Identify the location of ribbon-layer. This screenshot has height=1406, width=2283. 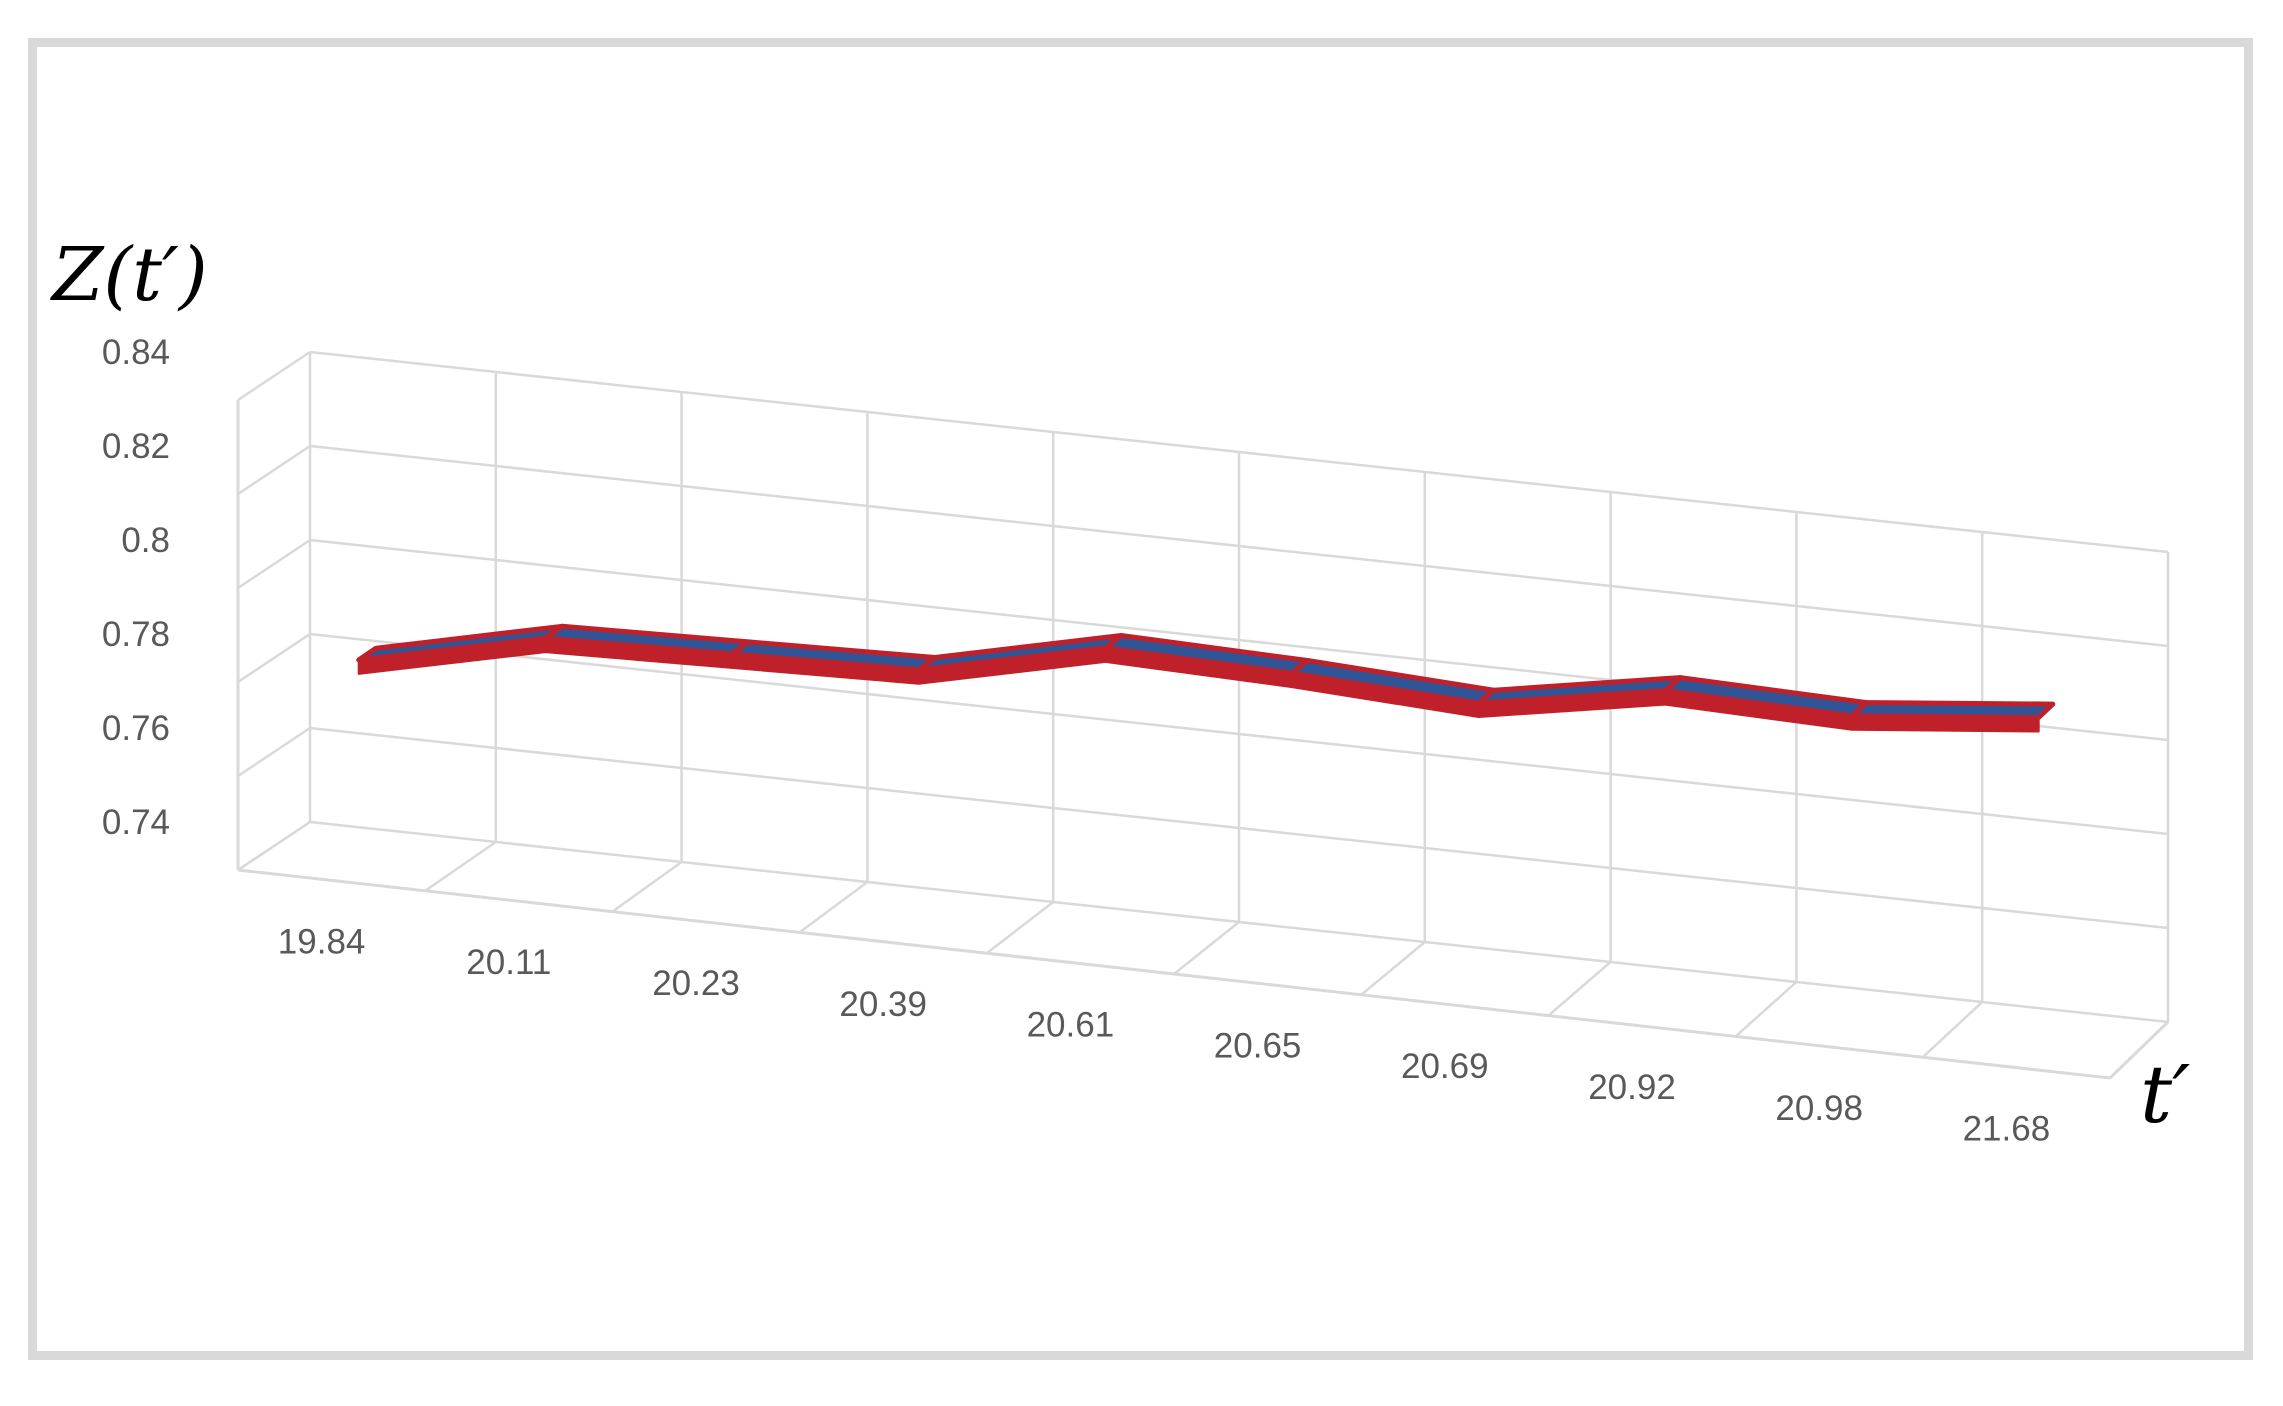
(1206, 678).